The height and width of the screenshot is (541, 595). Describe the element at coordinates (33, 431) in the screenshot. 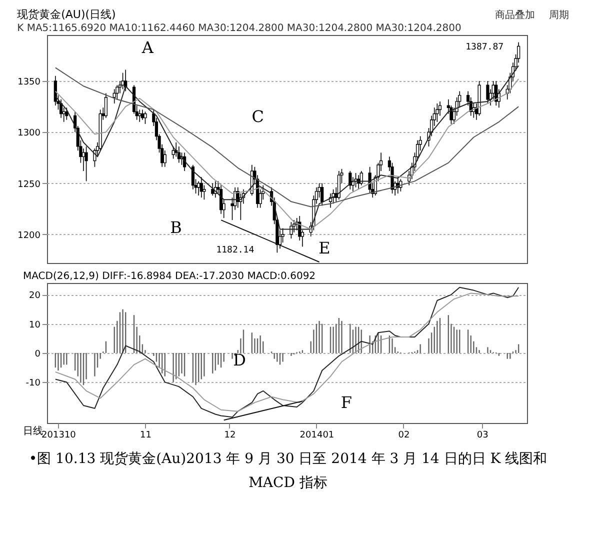

I see `text: 日线` at that location.